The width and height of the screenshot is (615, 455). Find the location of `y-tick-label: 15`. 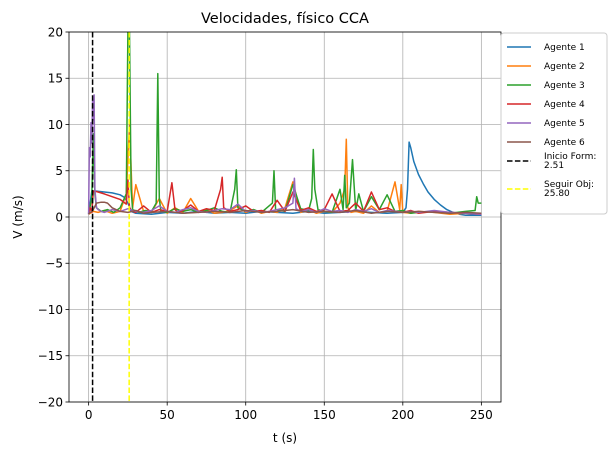

y-tick-label: 15 is located at coordinates (55, 79).